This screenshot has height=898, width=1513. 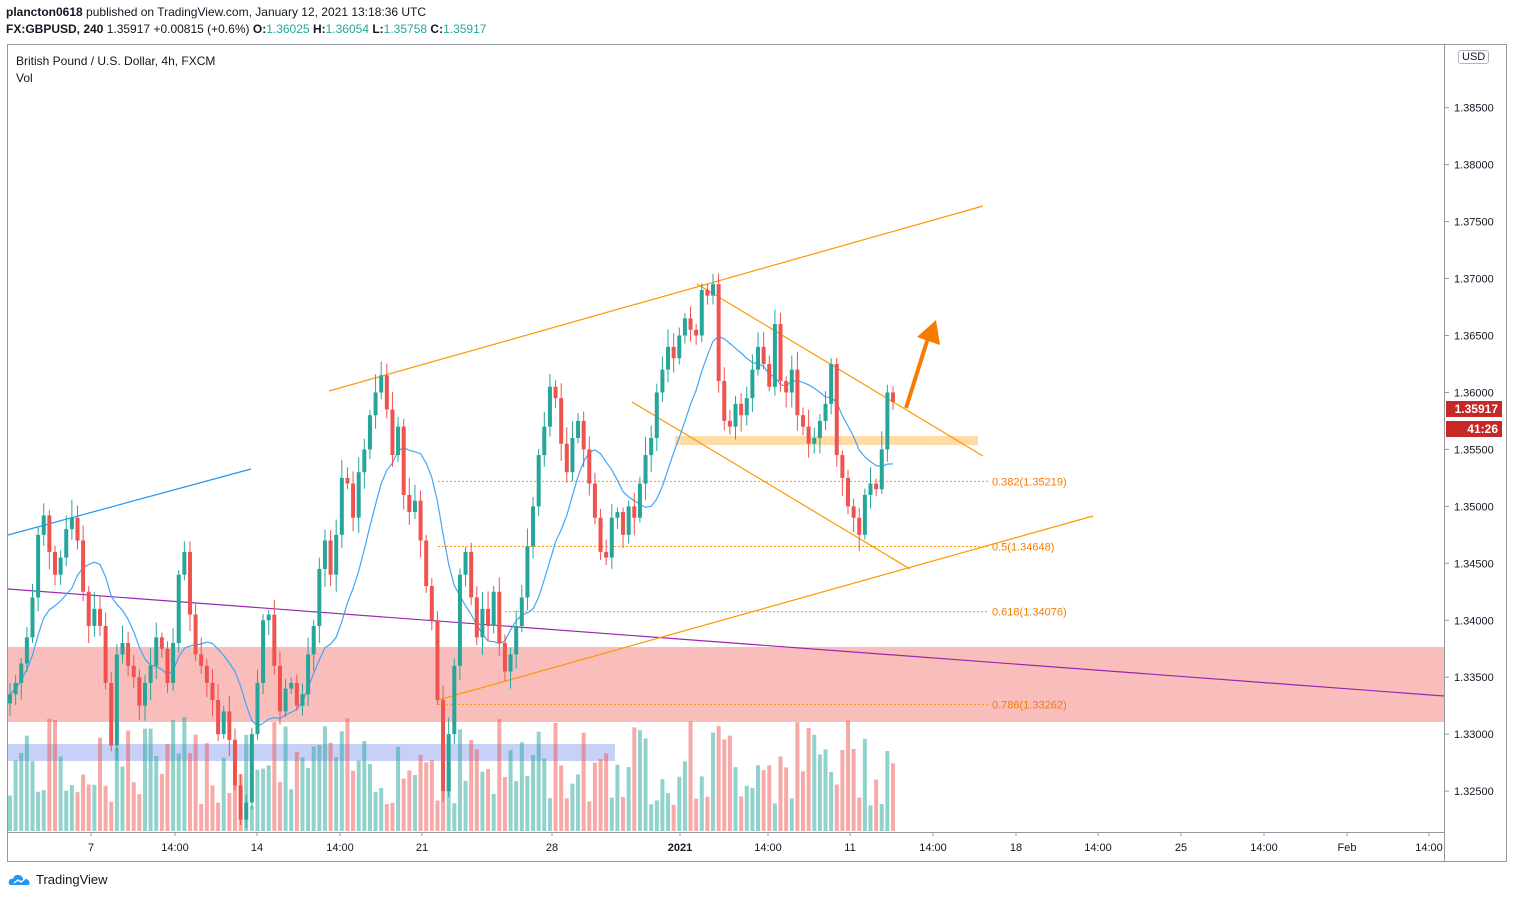 What do you see at coordinates (24, 78) in the screenshot?
I see `volume-label: Vol` at bounding box center [24, 78].